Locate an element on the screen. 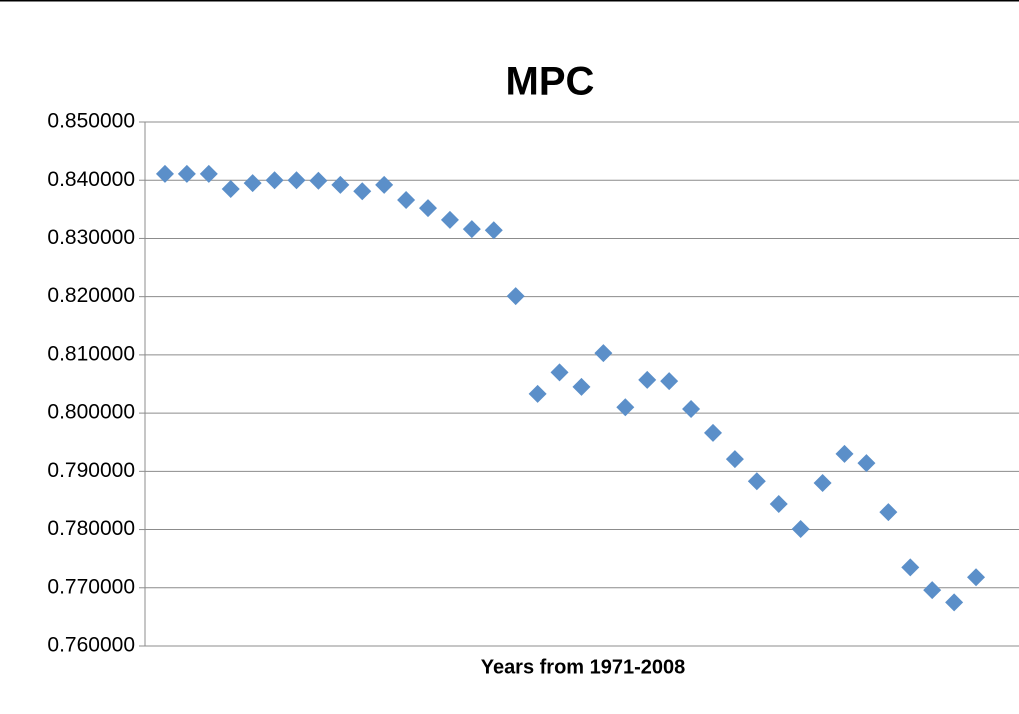 This screenshot has width=1019, height=714. y-tick-label: 0.800000 is located at coordinates (91, 412).